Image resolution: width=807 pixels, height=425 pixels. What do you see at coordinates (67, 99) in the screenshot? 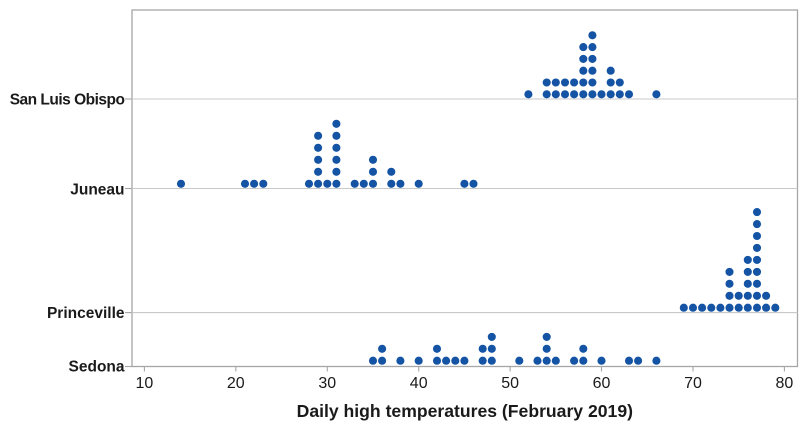
I see `svg-text: San Luis Obispo` at bounding box center [67, 99].